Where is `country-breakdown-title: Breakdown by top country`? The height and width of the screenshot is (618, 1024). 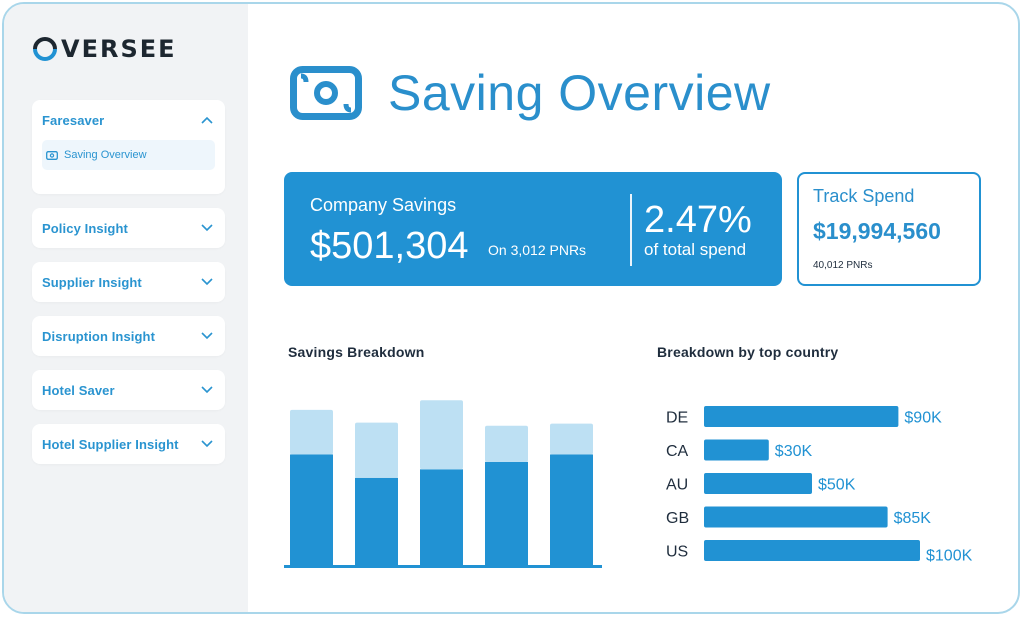 country-breakdown-title: Breakdown by top country is located at coordinates (748, 352).